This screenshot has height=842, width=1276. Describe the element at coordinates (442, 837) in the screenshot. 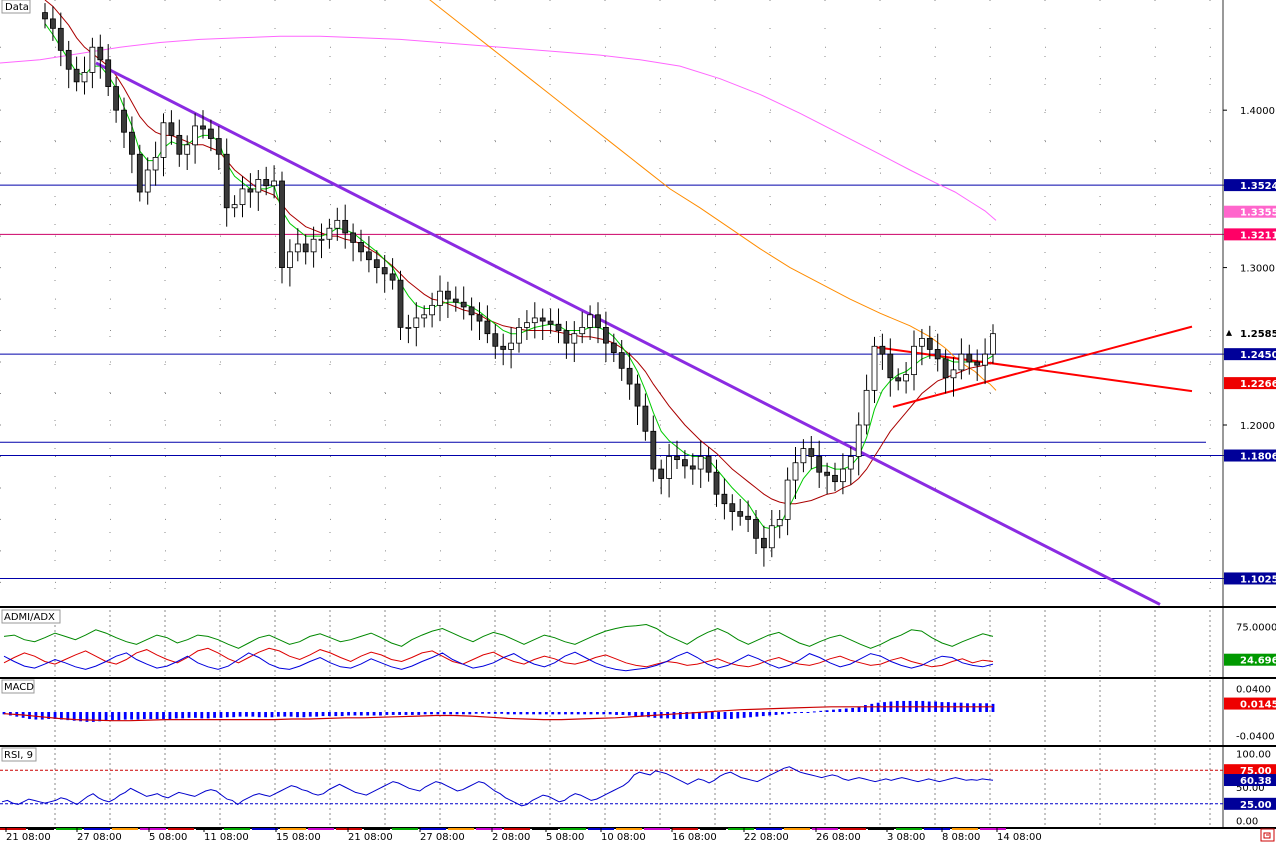

I see `time-tick-label: 27 08:00` at that location.